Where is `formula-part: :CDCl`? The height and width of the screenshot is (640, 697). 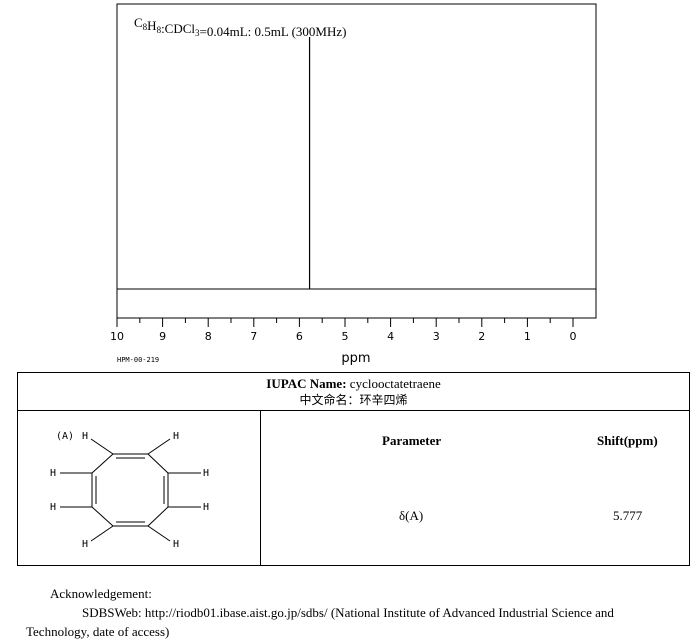 formula-part: :CDCl is located at coordinates (178, 28).